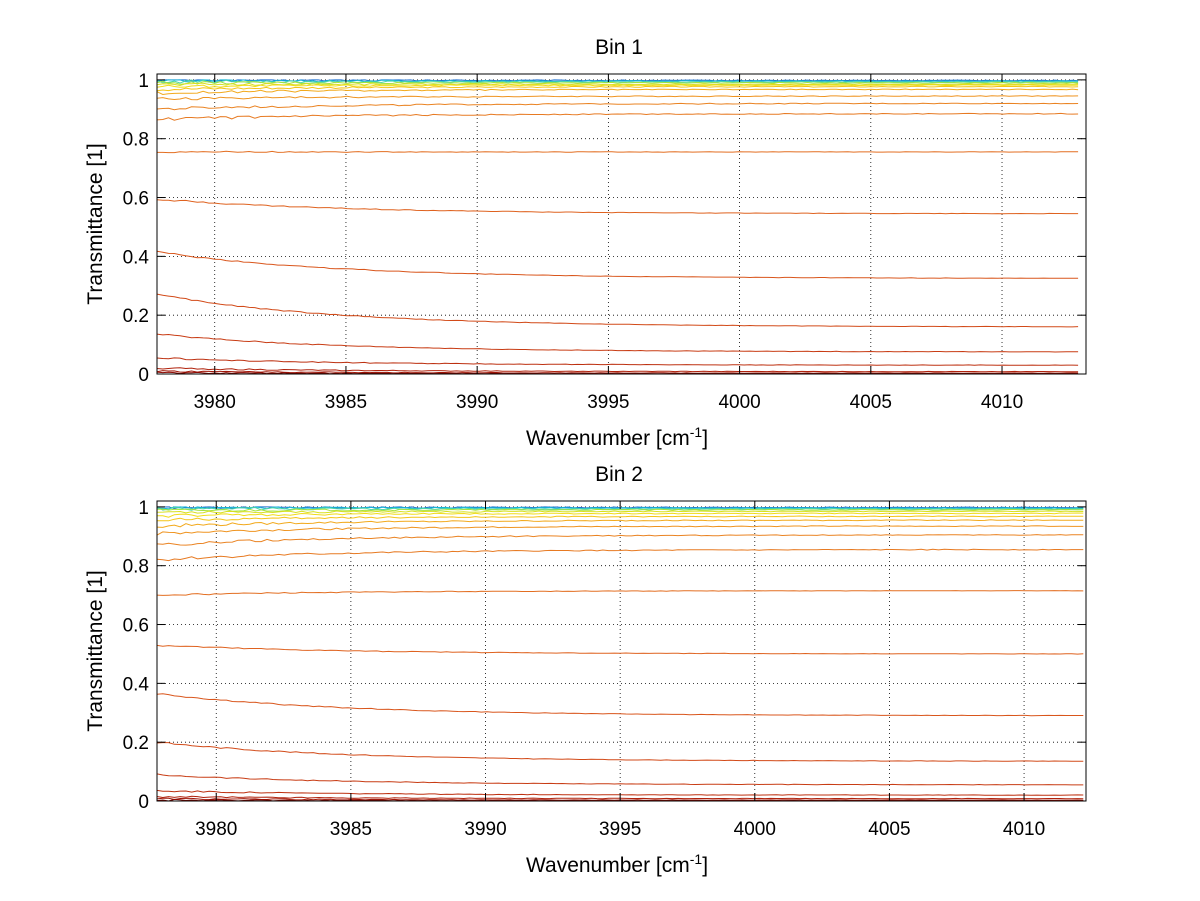 The height and width of the screenshot is (901, 1200). What do you see at coordinates (619, 47) in the screenshot?
I see `chart-title: Bin 1` at bounding box center [619, 47].